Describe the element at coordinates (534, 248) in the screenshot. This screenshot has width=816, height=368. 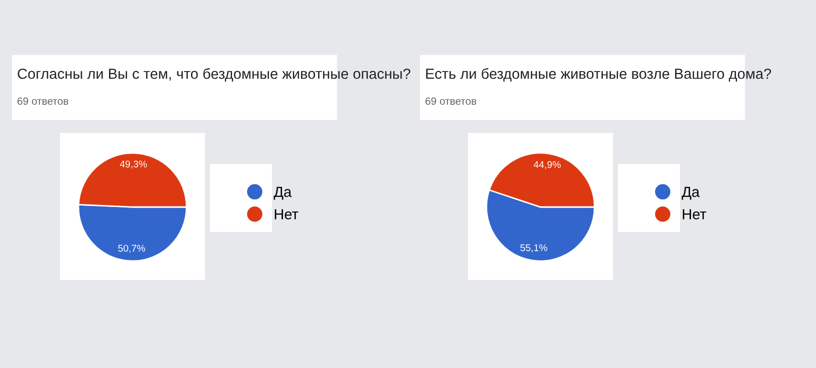
I see `data-label: 55,1%` at that location.